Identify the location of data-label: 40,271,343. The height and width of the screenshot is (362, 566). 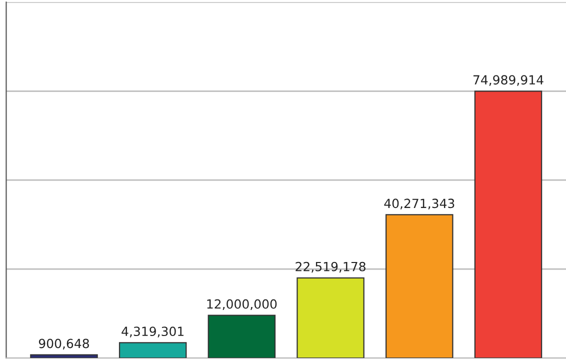
(419, 204).